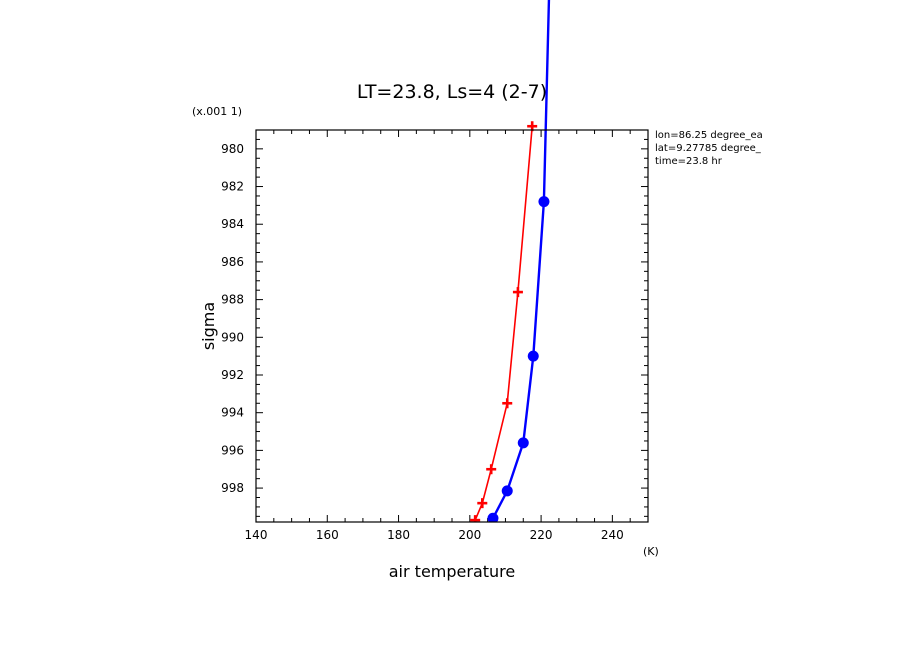  Describe the element at coordinates (217, 111) in the screenshot. I see `y-axis-unit: (x.001 1)` at that location.